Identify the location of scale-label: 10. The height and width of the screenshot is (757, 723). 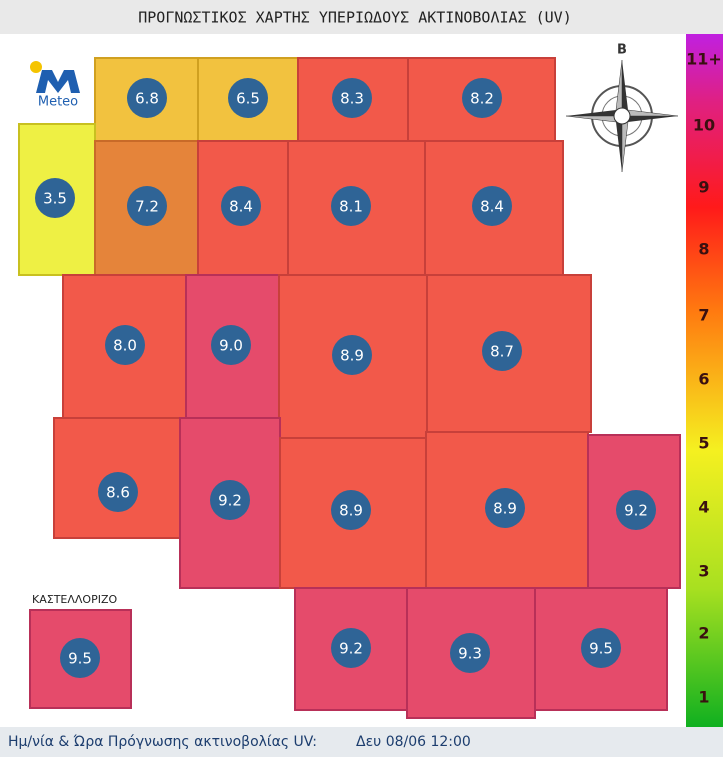
(704, 125).